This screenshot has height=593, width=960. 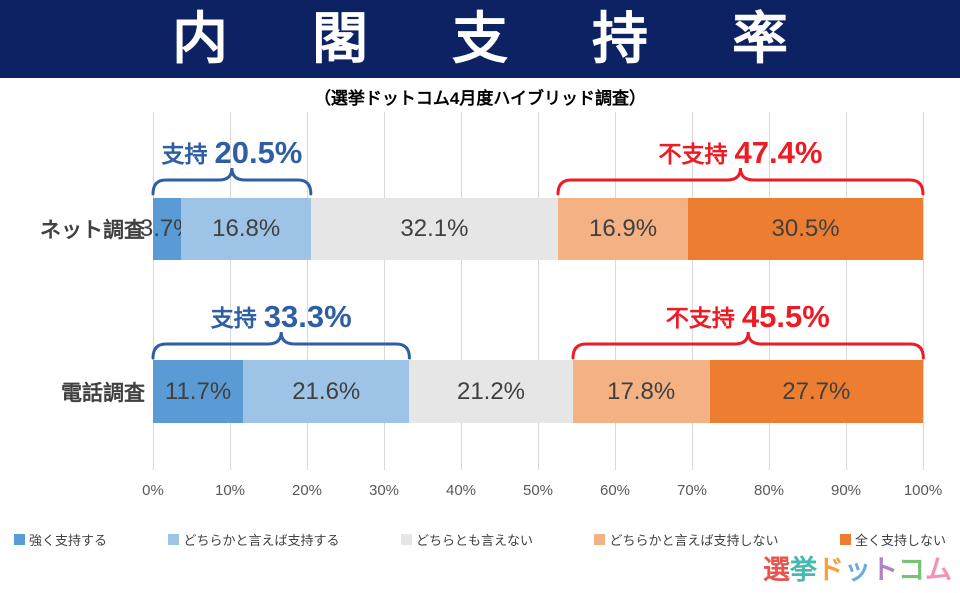 I want to click on annotation-value: 45.5%, so click(x=785, y=316).